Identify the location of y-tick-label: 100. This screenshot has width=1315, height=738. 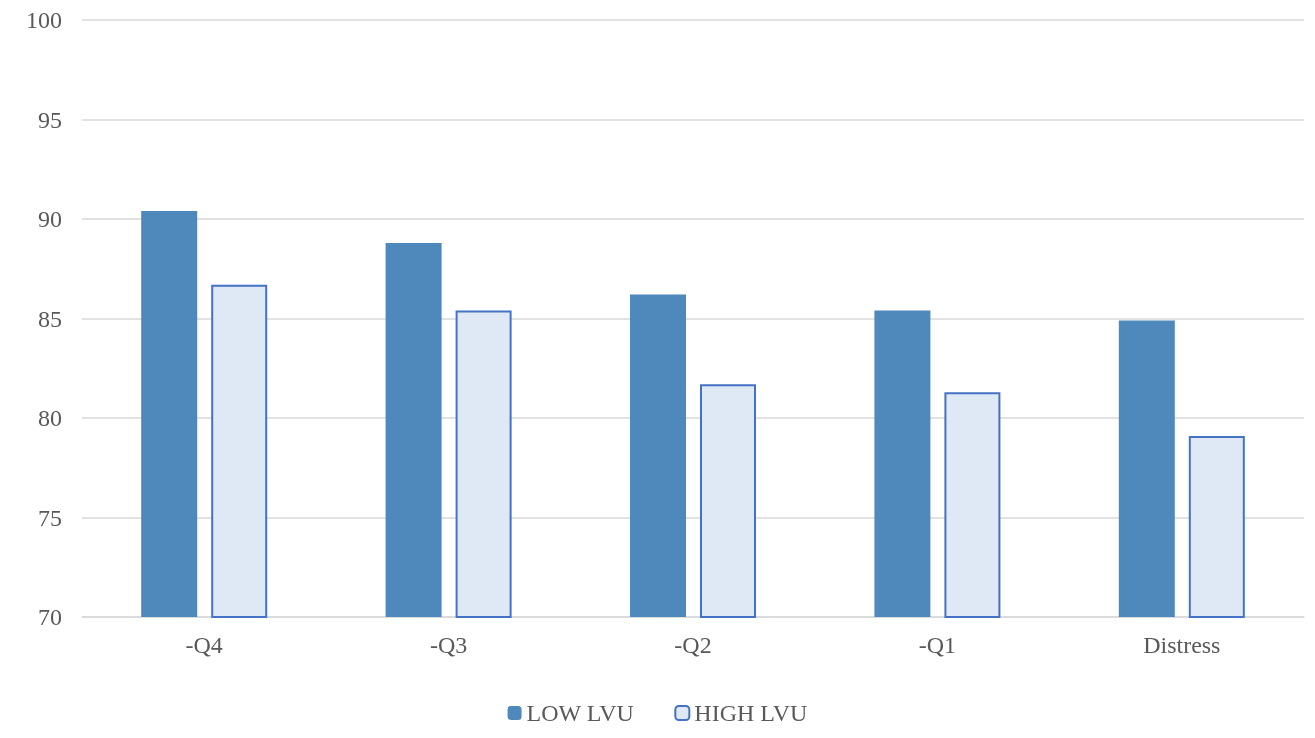
(44, 20).